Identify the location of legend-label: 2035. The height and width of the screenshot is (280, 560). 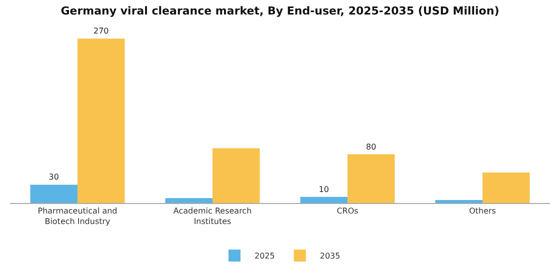
(330, 256).